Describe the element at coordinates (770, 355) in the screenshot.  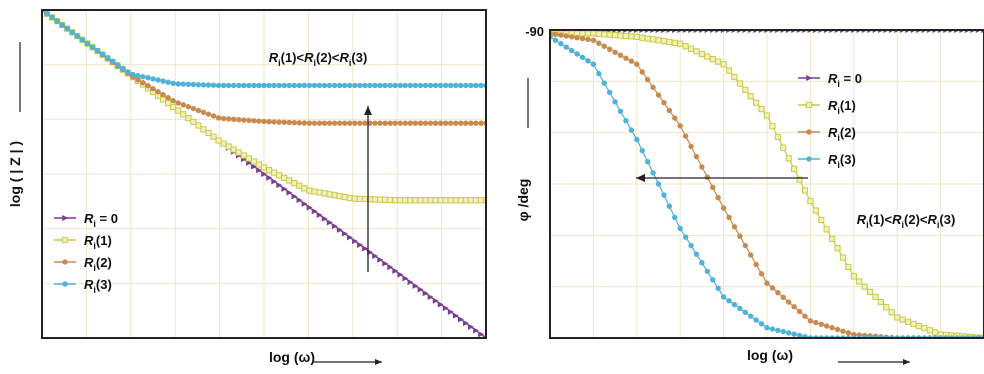
I see `x-axis-label: log (ω)` at that location.